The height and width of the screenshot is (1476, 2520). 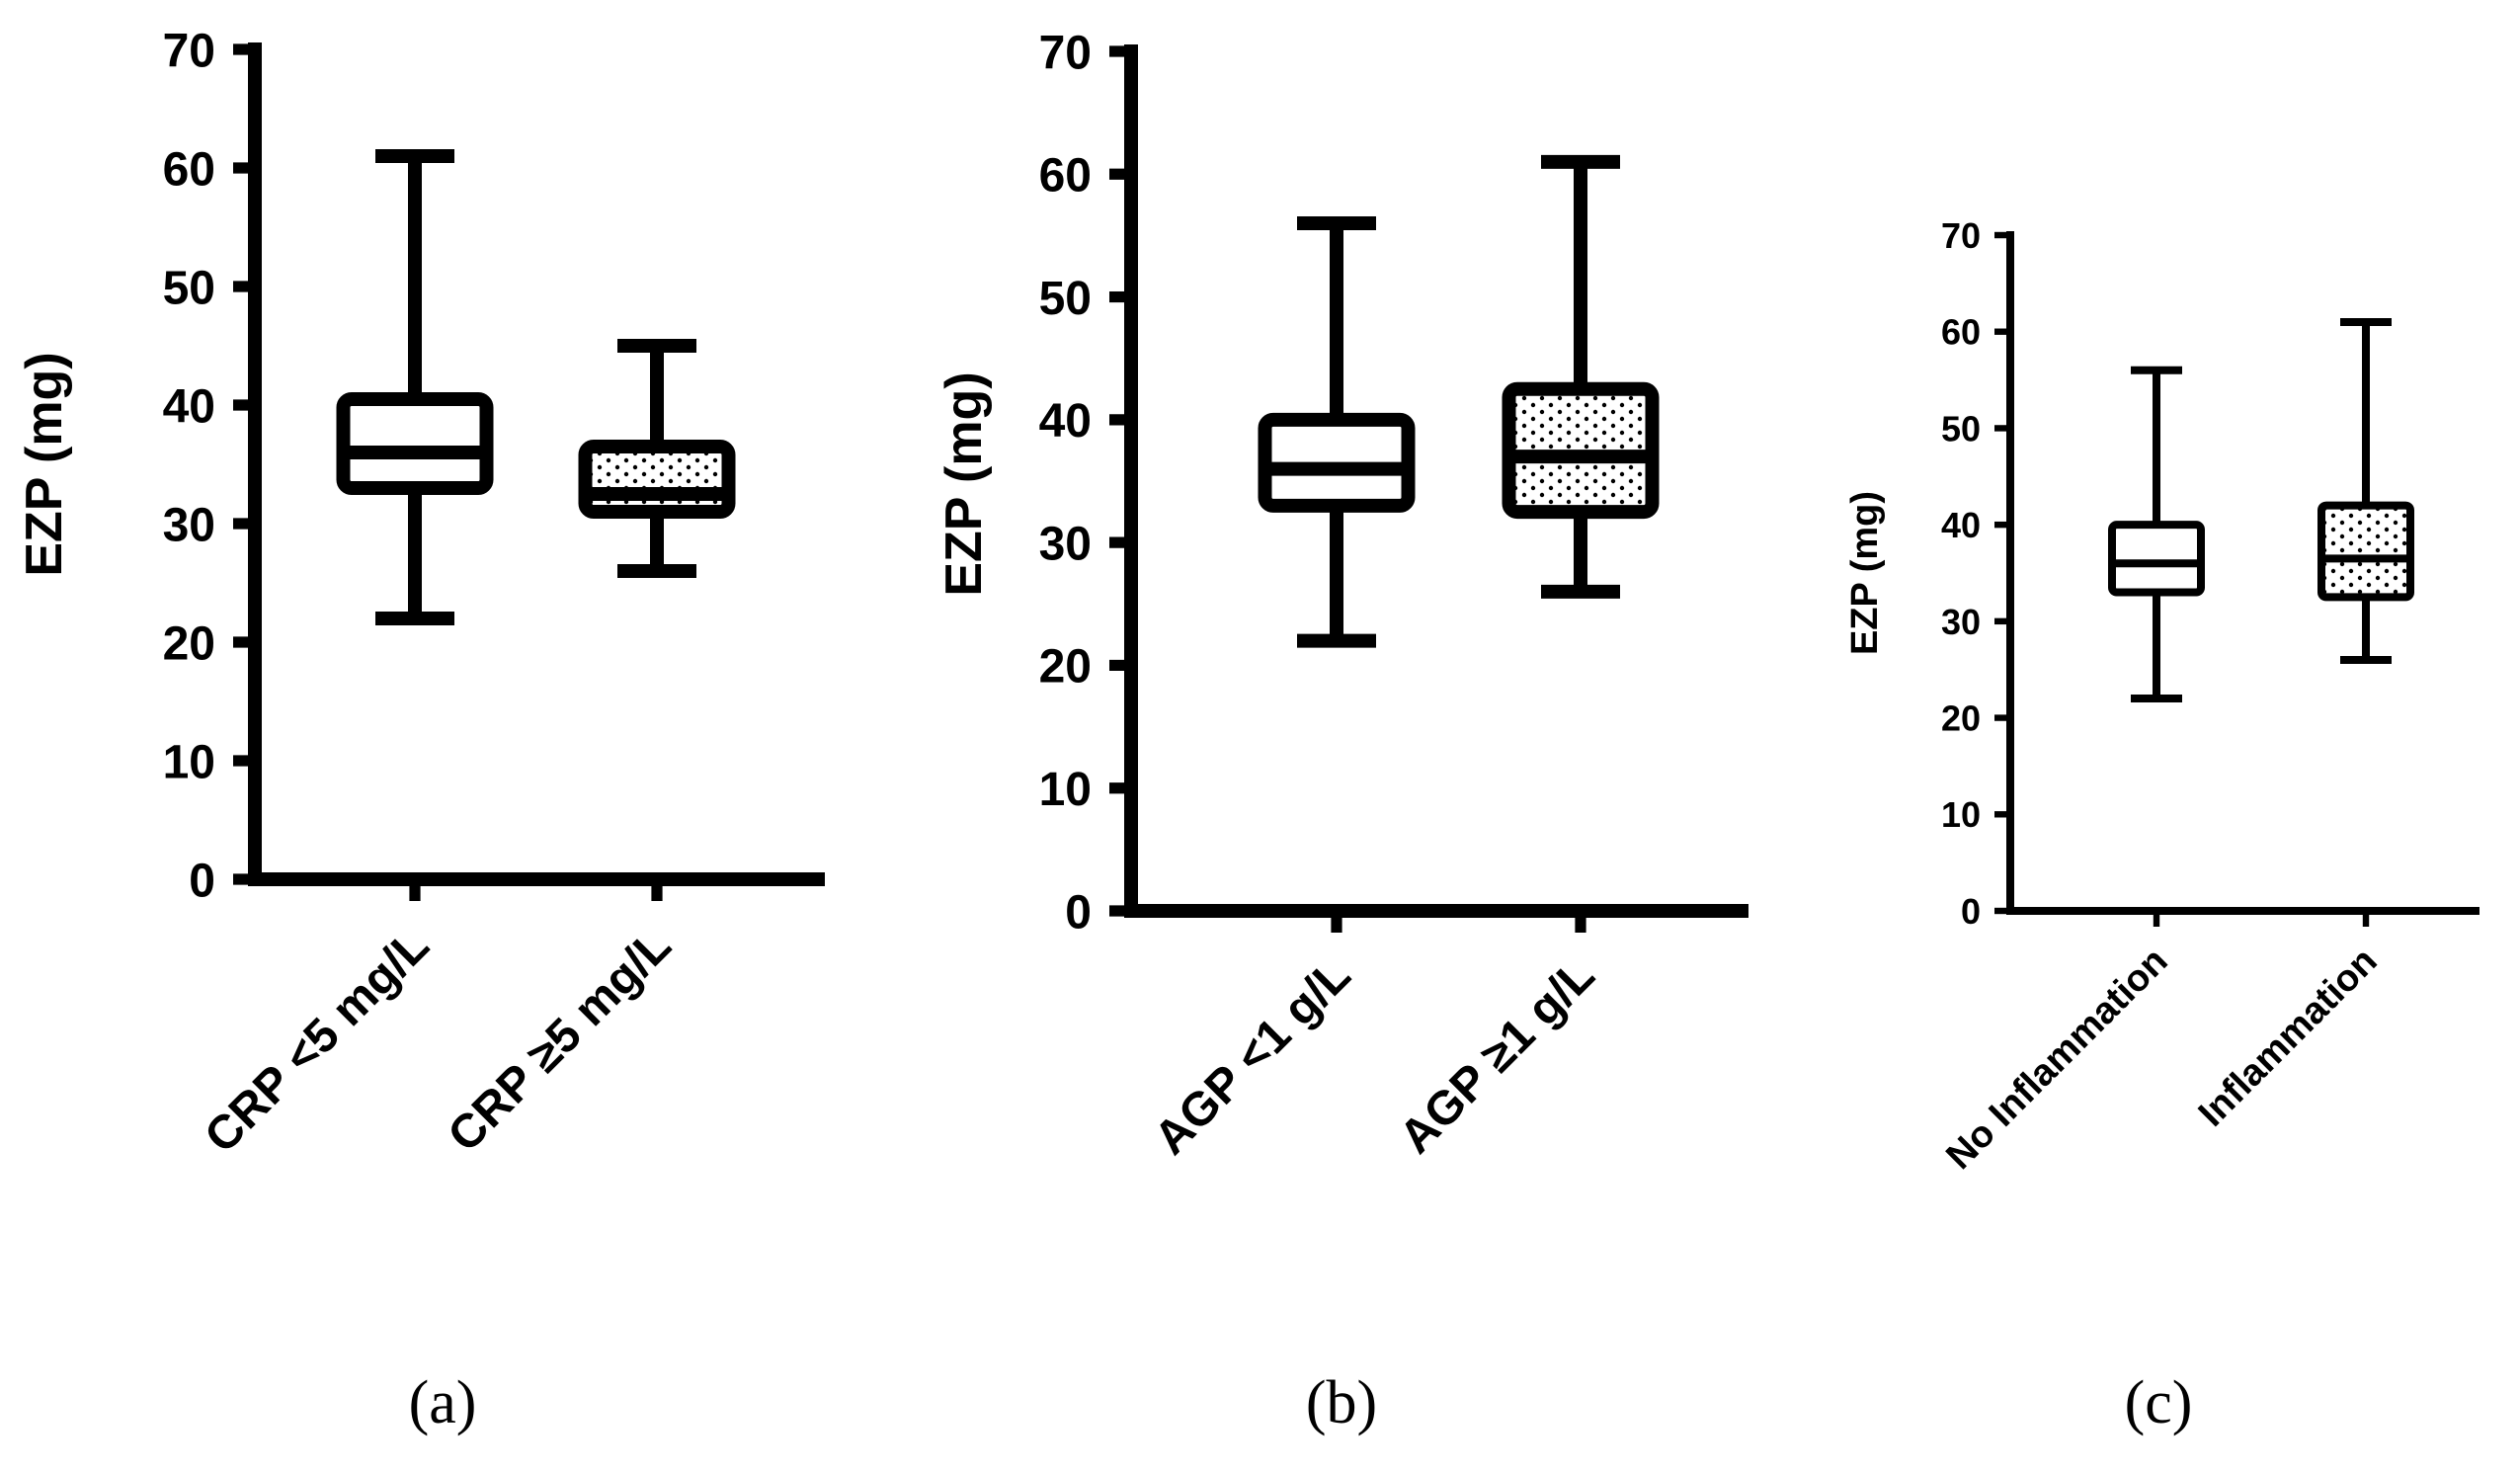 What do you see at coordinates (443, 1402) in the screenshot?
I see `panel-label: (a)` at bounding box center [443, 1402].